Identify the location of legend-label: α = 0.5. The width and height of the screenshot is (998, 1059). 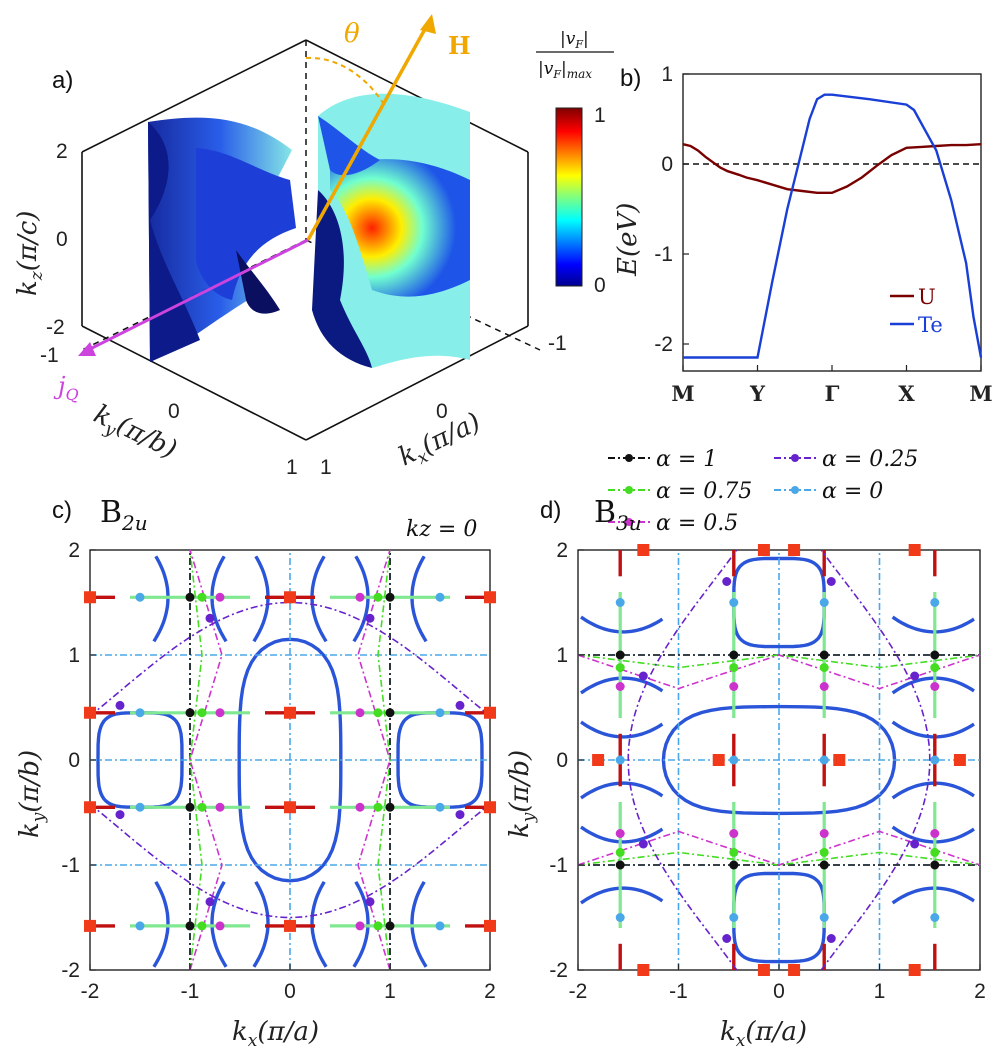
(697, 523).